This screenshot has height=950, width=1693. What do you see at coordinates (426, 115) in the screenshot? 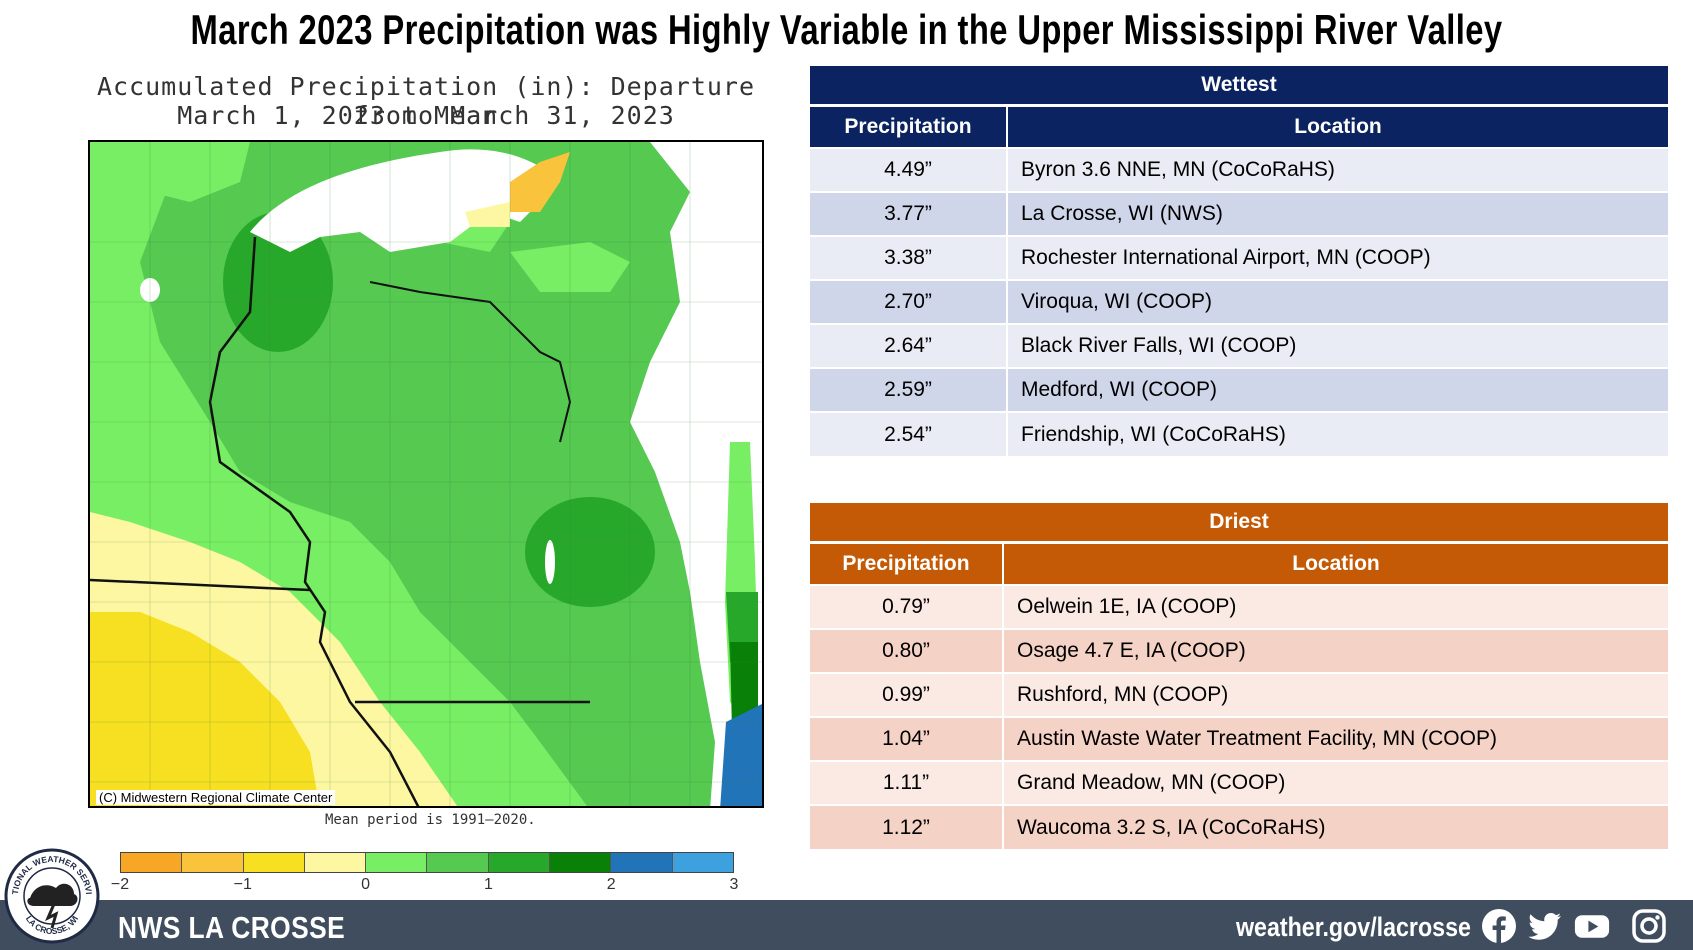
I see `map-title-line2: March 1, 2023 to March 31, 2023` at bounding box center [426, 115].